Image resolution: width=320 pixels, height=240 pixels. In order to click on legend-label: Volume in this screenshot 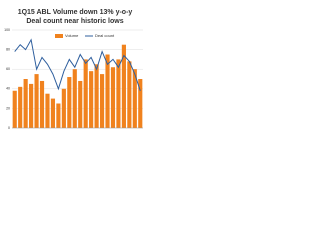, I will do `click(72, 35)`.